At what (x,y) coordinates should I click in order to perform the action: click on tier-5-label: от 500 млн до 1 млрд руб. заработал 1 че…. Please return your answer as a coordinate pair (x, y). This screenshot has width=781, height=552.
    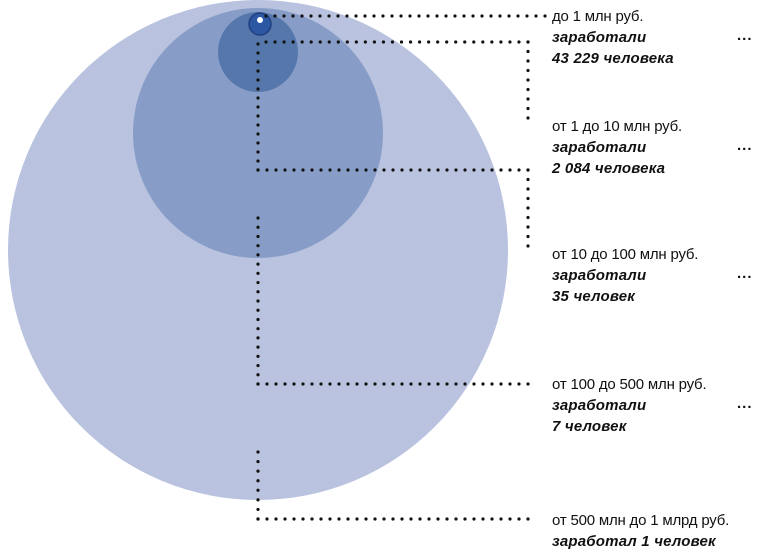
    Looking at the image, I should click on (640, 531).